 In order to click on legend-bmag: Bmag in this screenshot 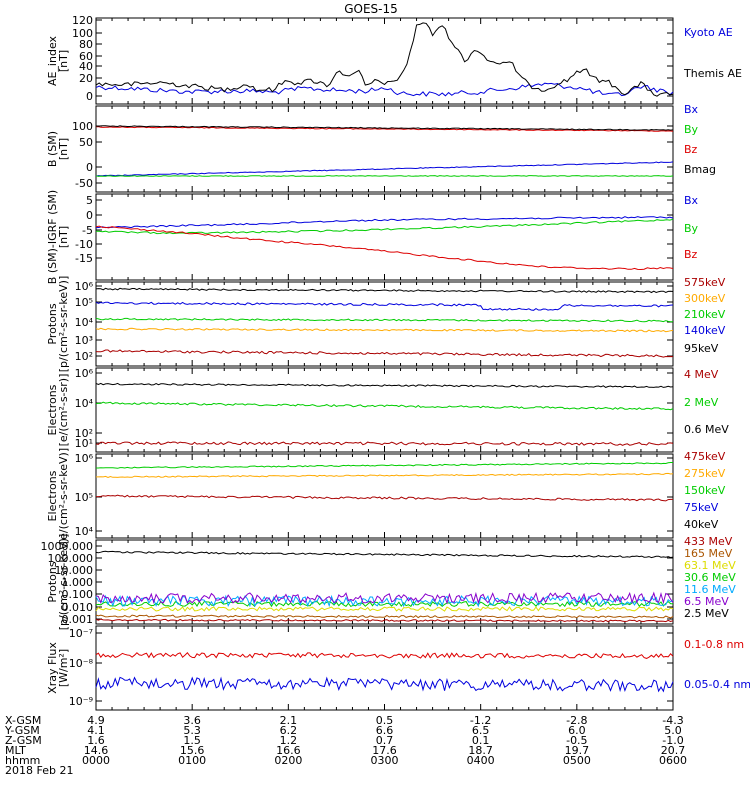, I will do `click(700, 169)`.